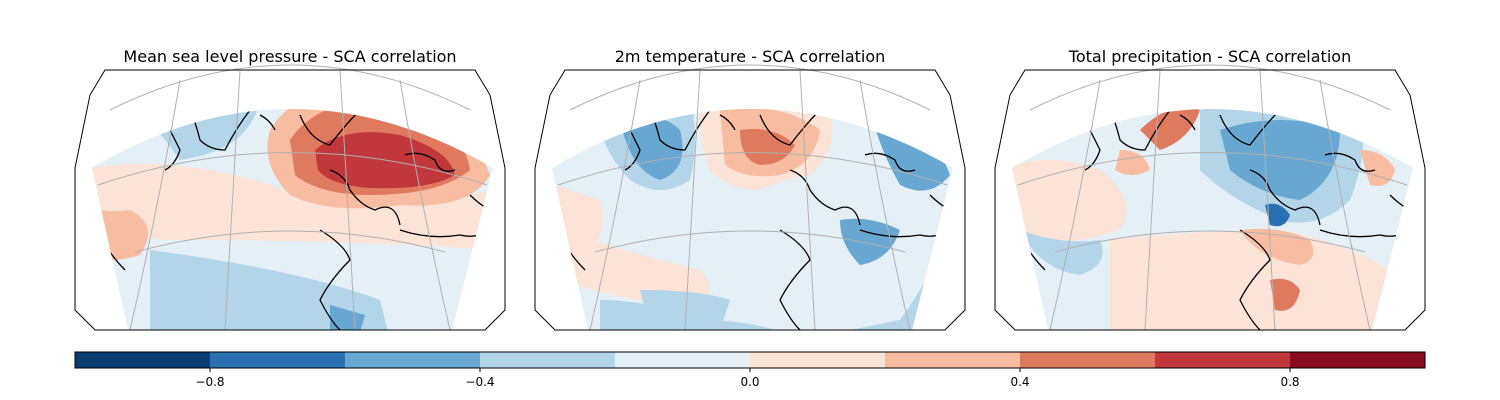 This screenshot has width=1500, height=400. I want to click on colorbar-tick-label: −0.4, so click(479, 382).